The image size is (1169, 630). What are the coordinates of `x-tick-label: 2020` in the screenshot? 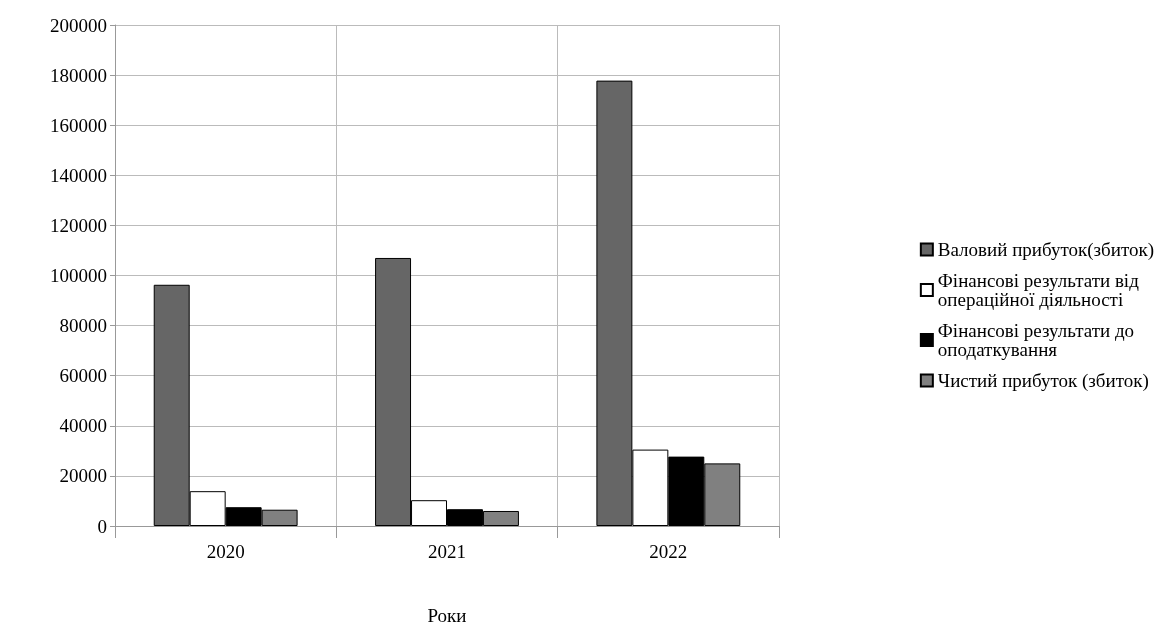 It's located at (225, 551).